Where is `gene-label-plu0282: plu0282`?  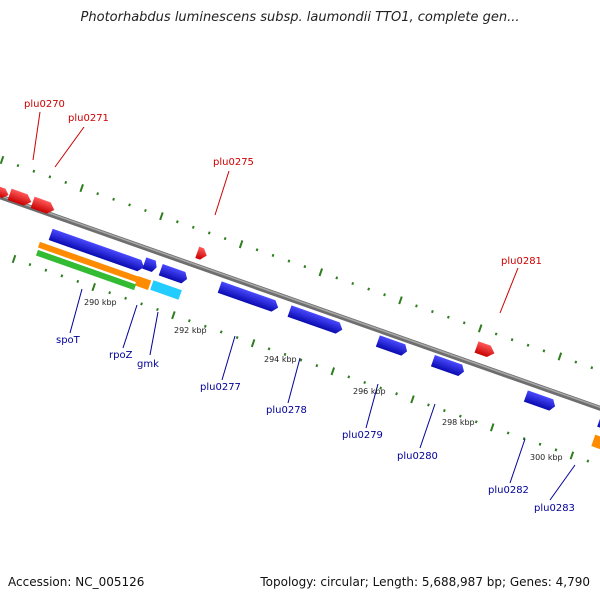
gene-label-plu0282: plu0282 is located at coordinates (508, 490).